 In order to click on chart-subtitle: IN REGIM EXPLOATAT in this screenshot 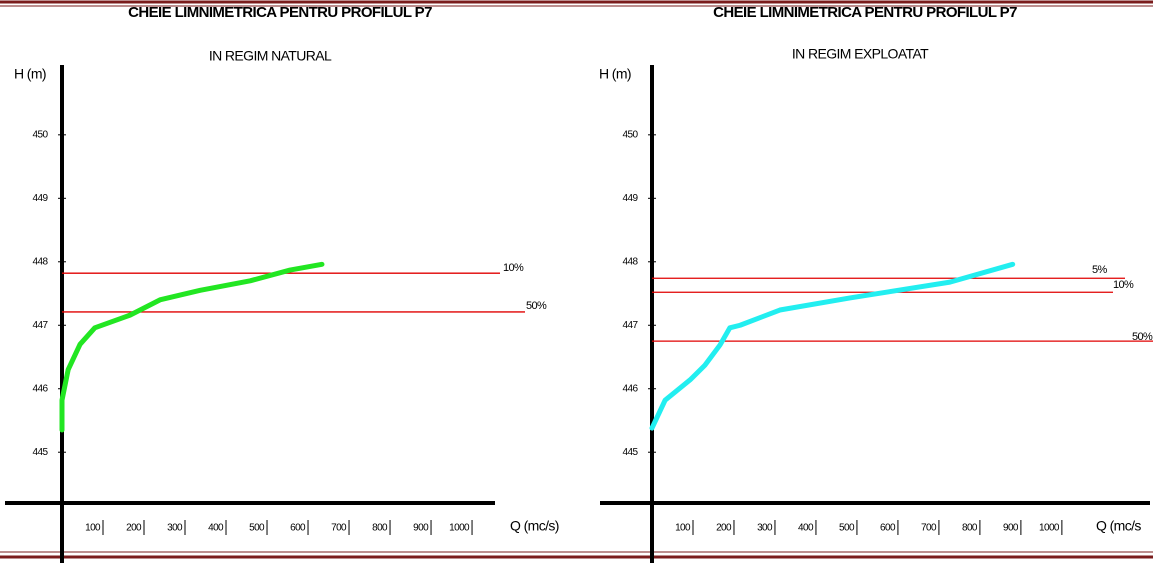, I will do `click(860, 54)`.